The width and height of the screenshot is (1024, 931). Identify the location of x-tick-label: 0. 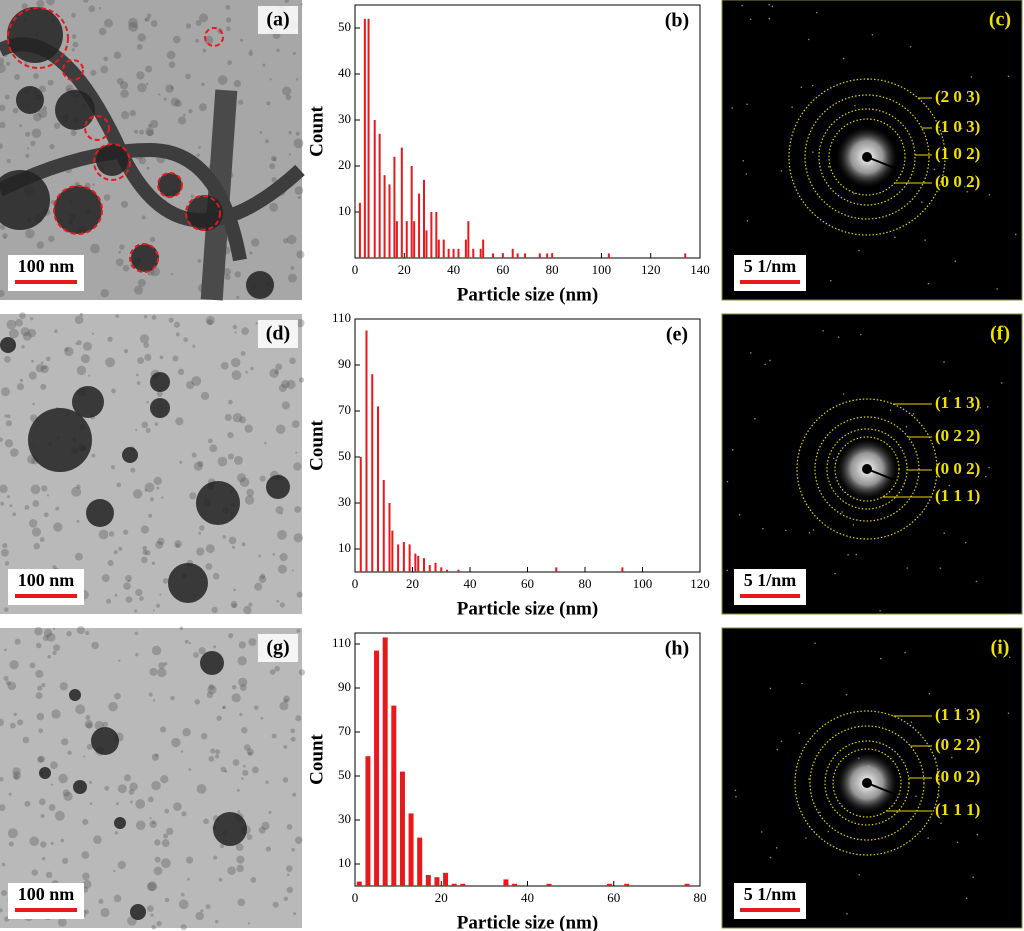
(355, 269).